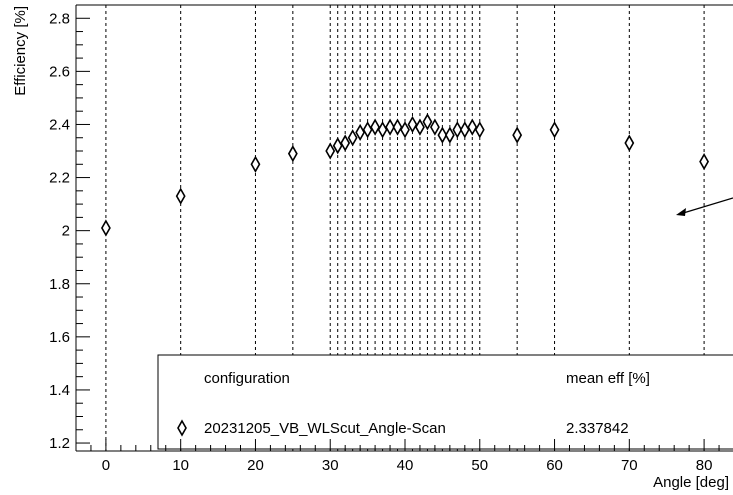  I want to click on x-tick-label: 0, so click(106, 465).